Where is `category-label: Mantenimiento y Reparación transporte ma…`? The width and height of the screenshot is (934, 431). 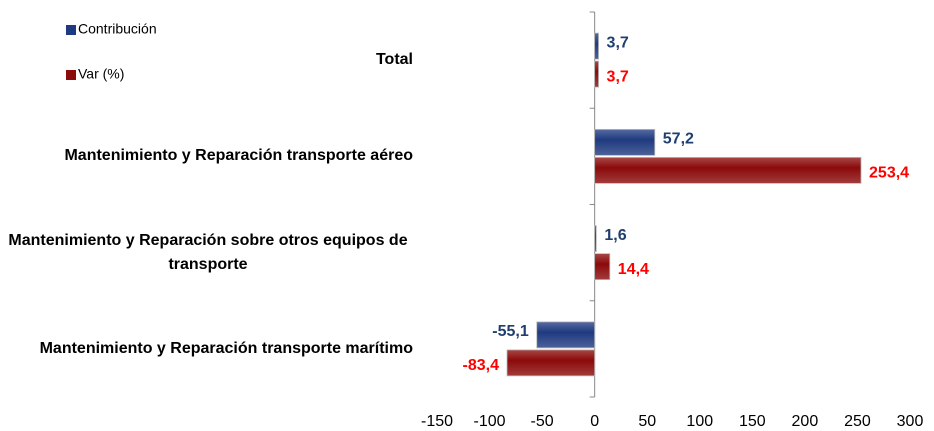
category-label: Mantenimiento y Reparación transporte ma… is located at coordinates (226, 348).